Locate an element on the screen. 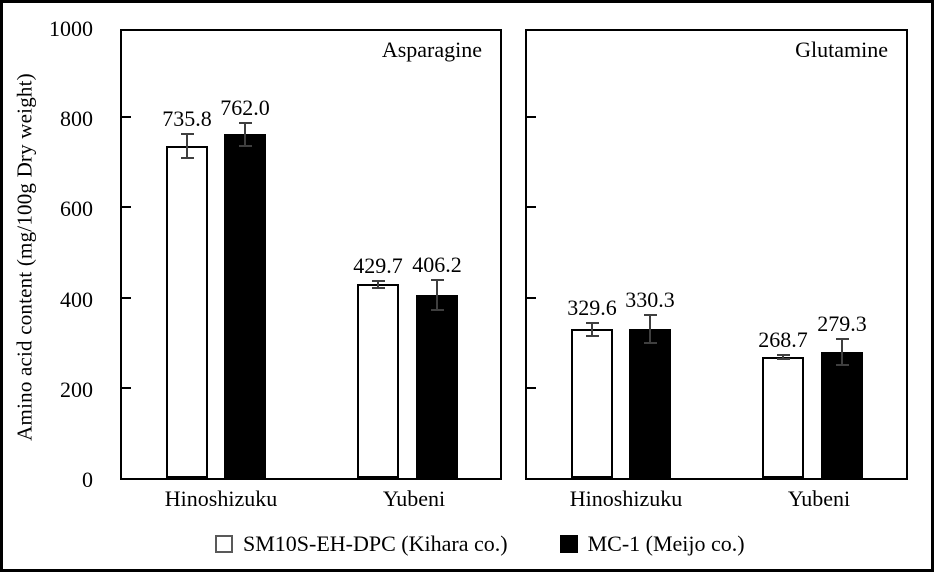 This screenshot has width=934, height=572. bar-value-label: 329.6 is located at coordinates (592, 308).